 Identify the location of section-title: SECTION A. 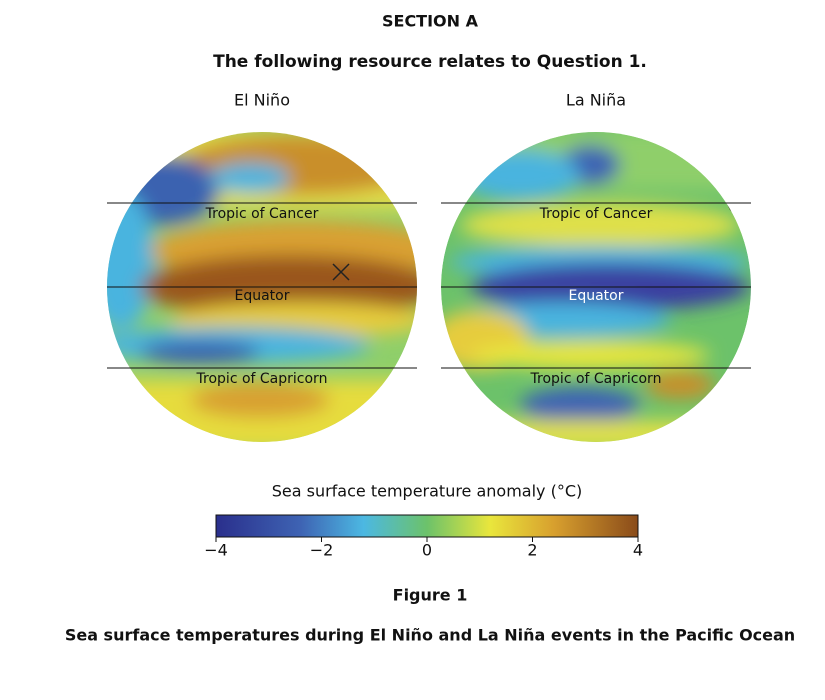
(430, 21).